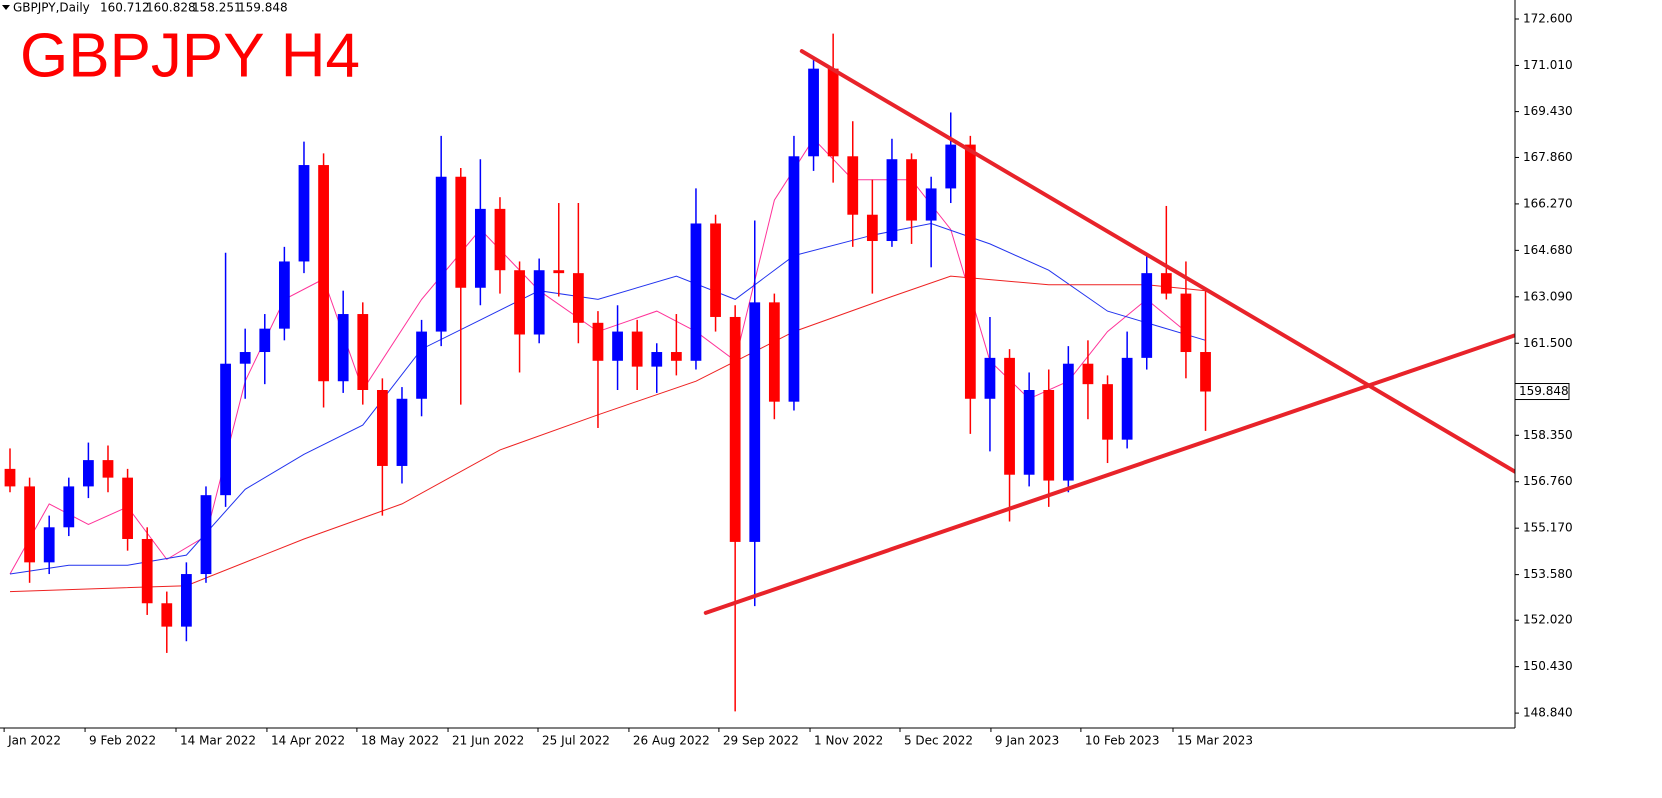 This screenshot has height=798, width=1662. I want to click on y-tick-label: 167.860, so click(1548, 157).